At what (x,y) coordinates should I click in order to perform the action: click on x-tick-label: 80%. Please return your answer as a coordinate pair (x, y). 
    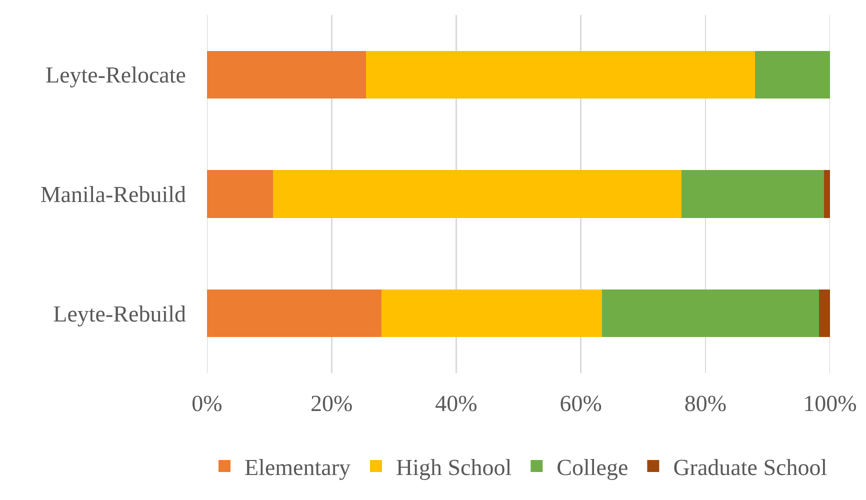
    Looking at the image, I should click on (705, 403).